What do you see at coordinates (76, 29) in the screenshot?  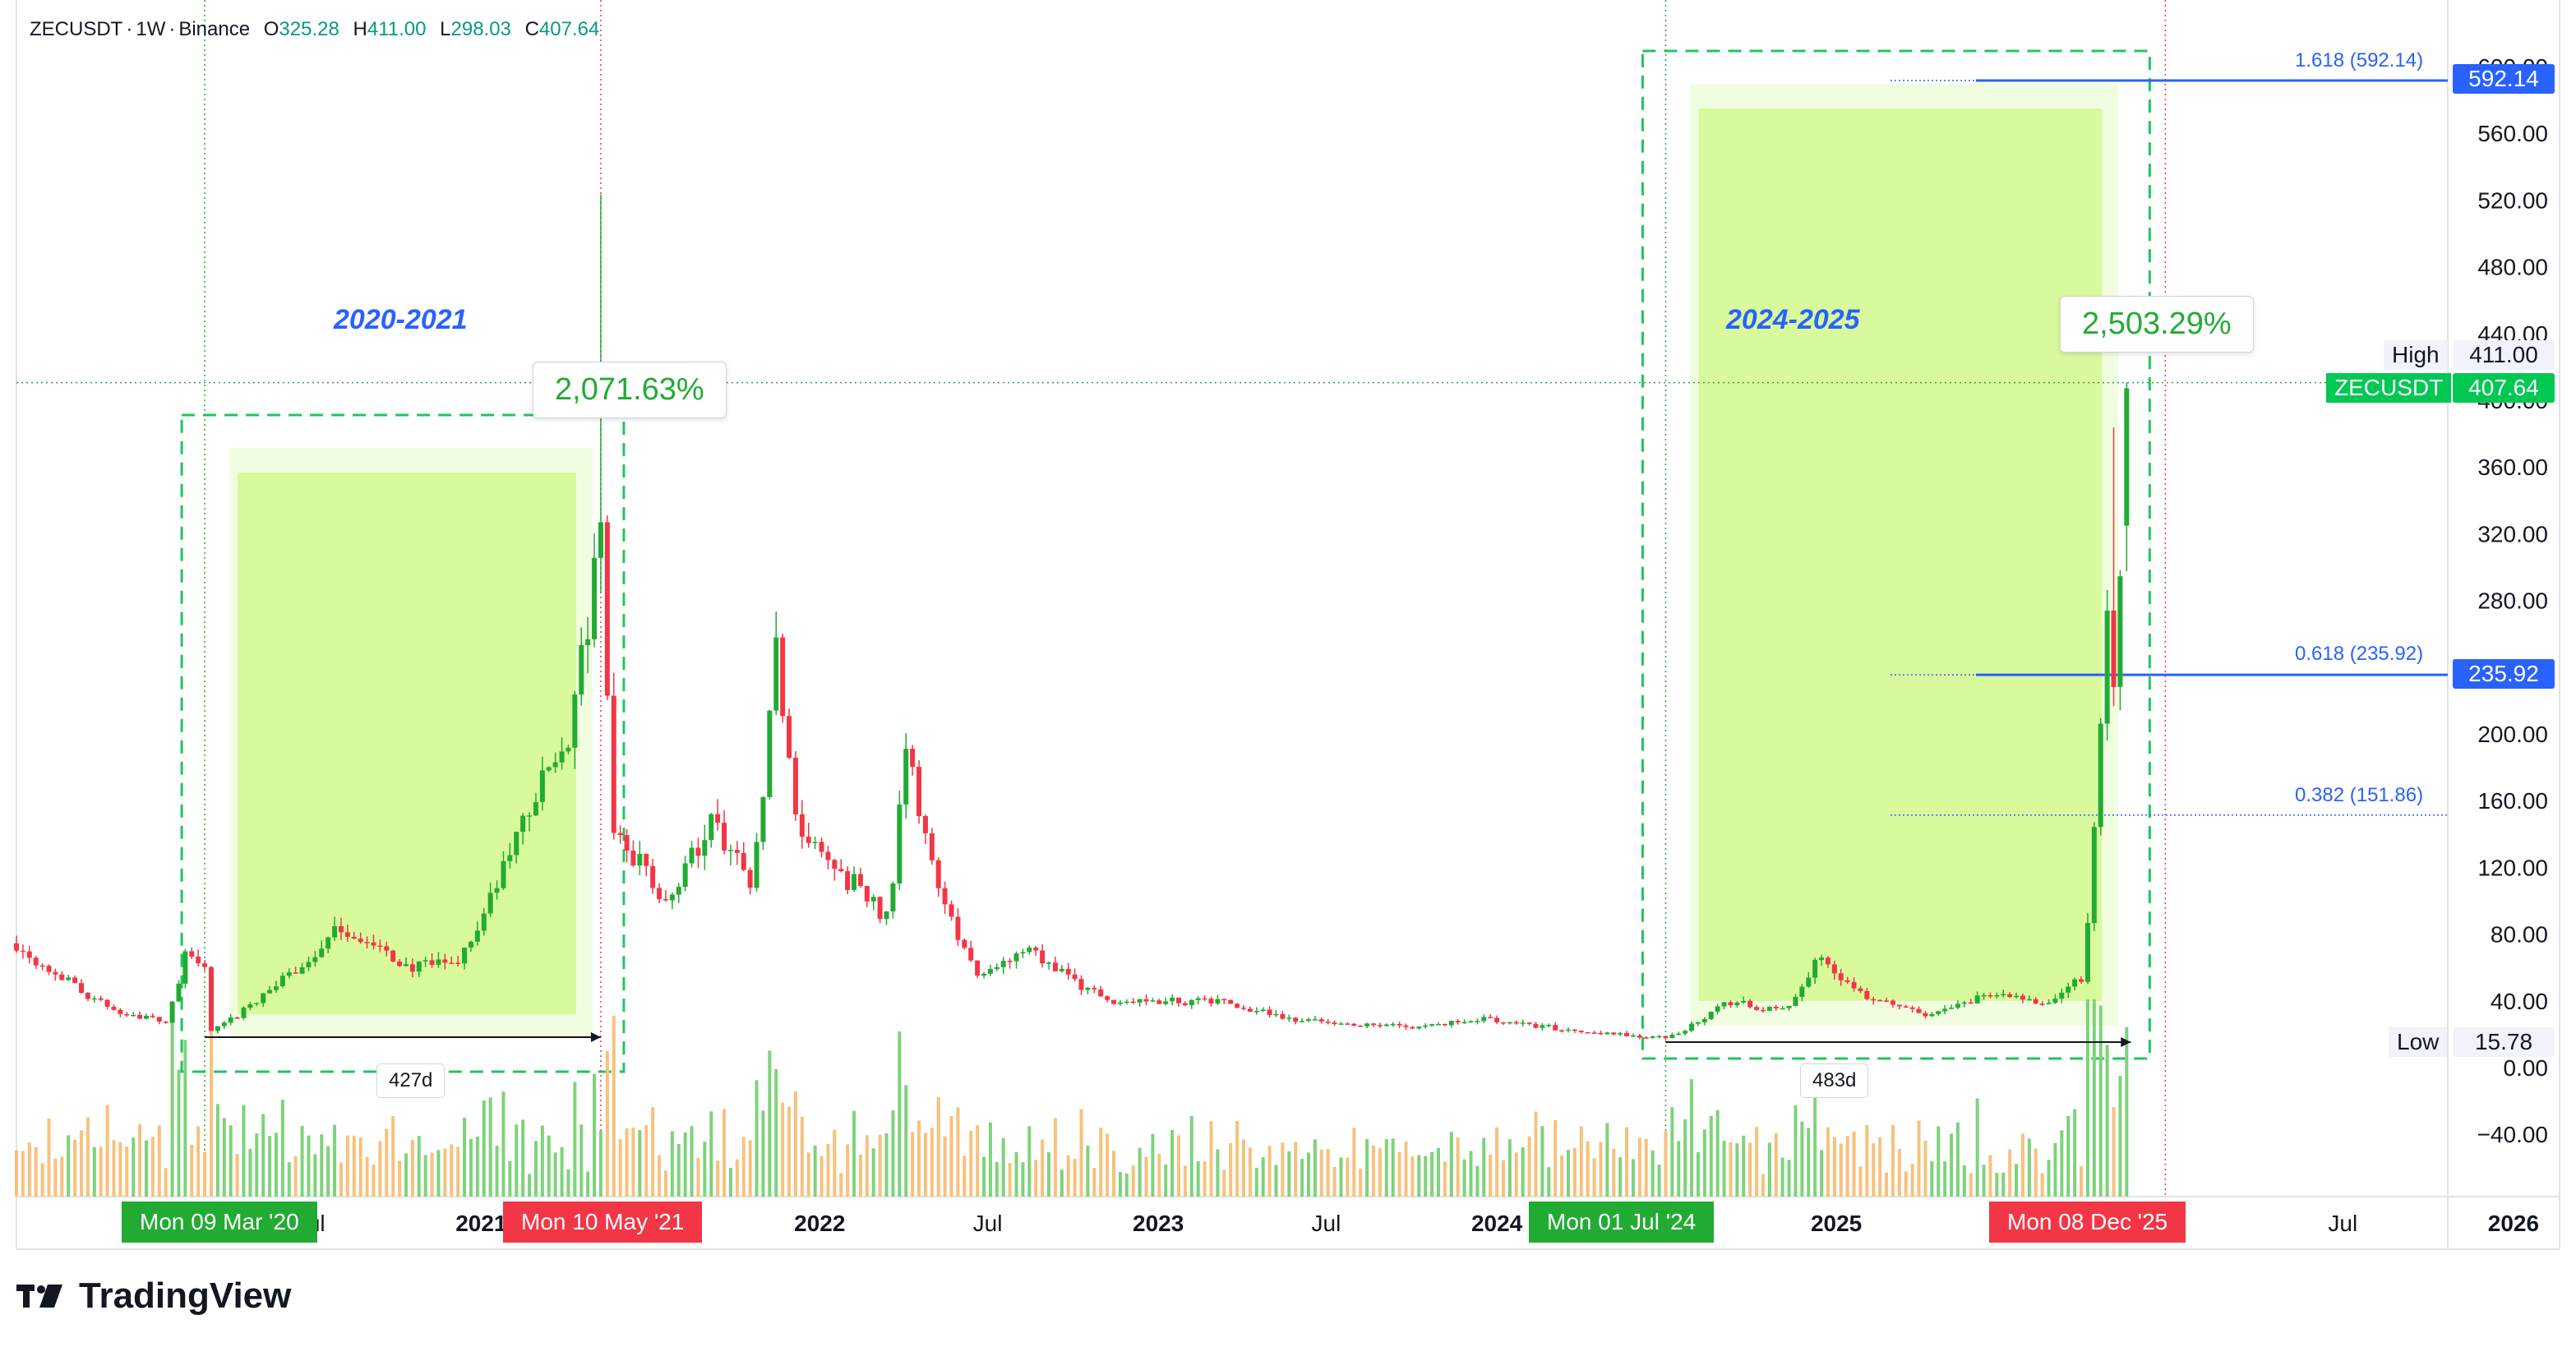 I see `symbol-name: ZECUSDT` at bounding box center [76, 29].